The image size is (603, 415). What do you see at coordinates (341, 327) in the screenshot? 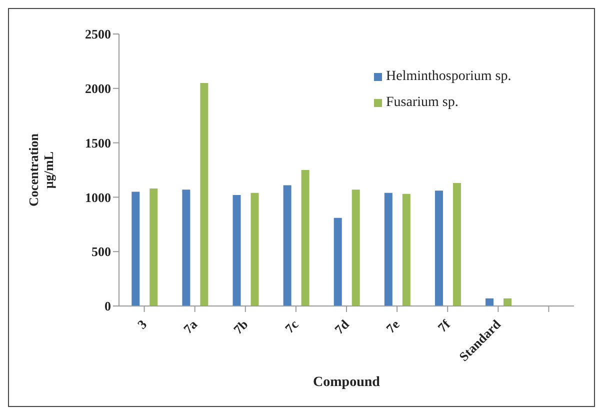
I see `x-tick-label: 7d` at bounding box center [341, 327].